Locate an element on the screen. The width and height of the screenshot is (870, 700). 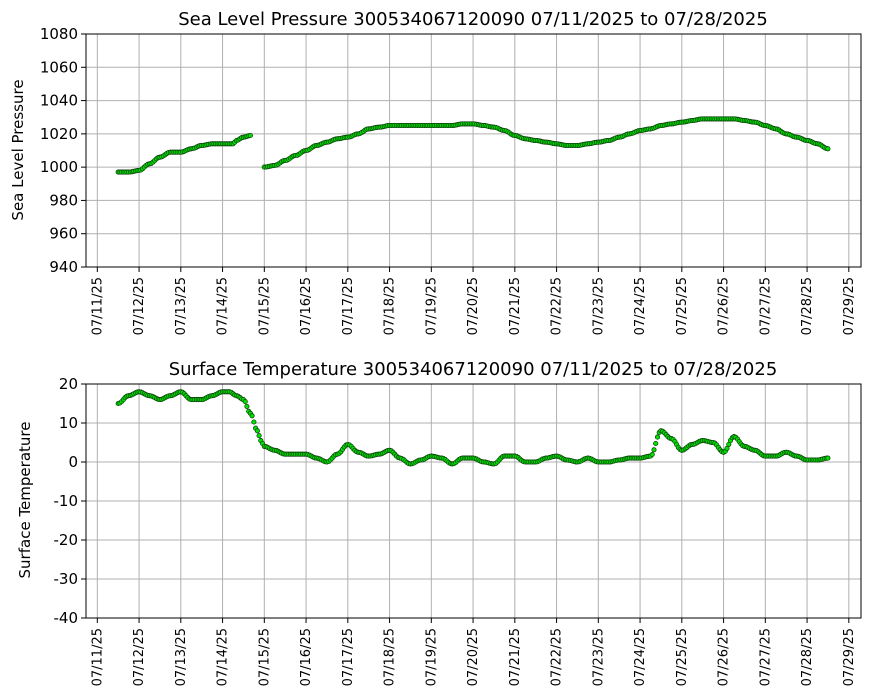
y-tick-label: 1000 is located at coordinates (59, 167).